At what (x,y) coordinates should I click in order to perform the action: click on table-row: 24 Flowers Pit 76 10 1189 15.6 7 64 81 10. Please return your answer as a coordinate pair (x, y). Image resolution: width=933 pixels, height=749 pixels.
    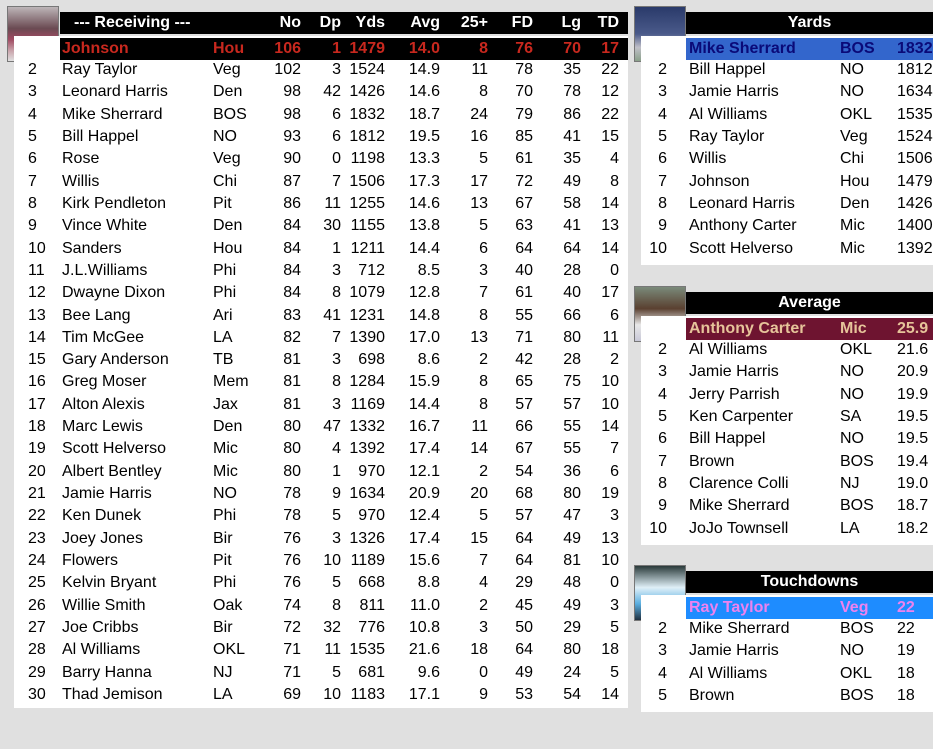
    Looking at the image, I should click on (321, 561).